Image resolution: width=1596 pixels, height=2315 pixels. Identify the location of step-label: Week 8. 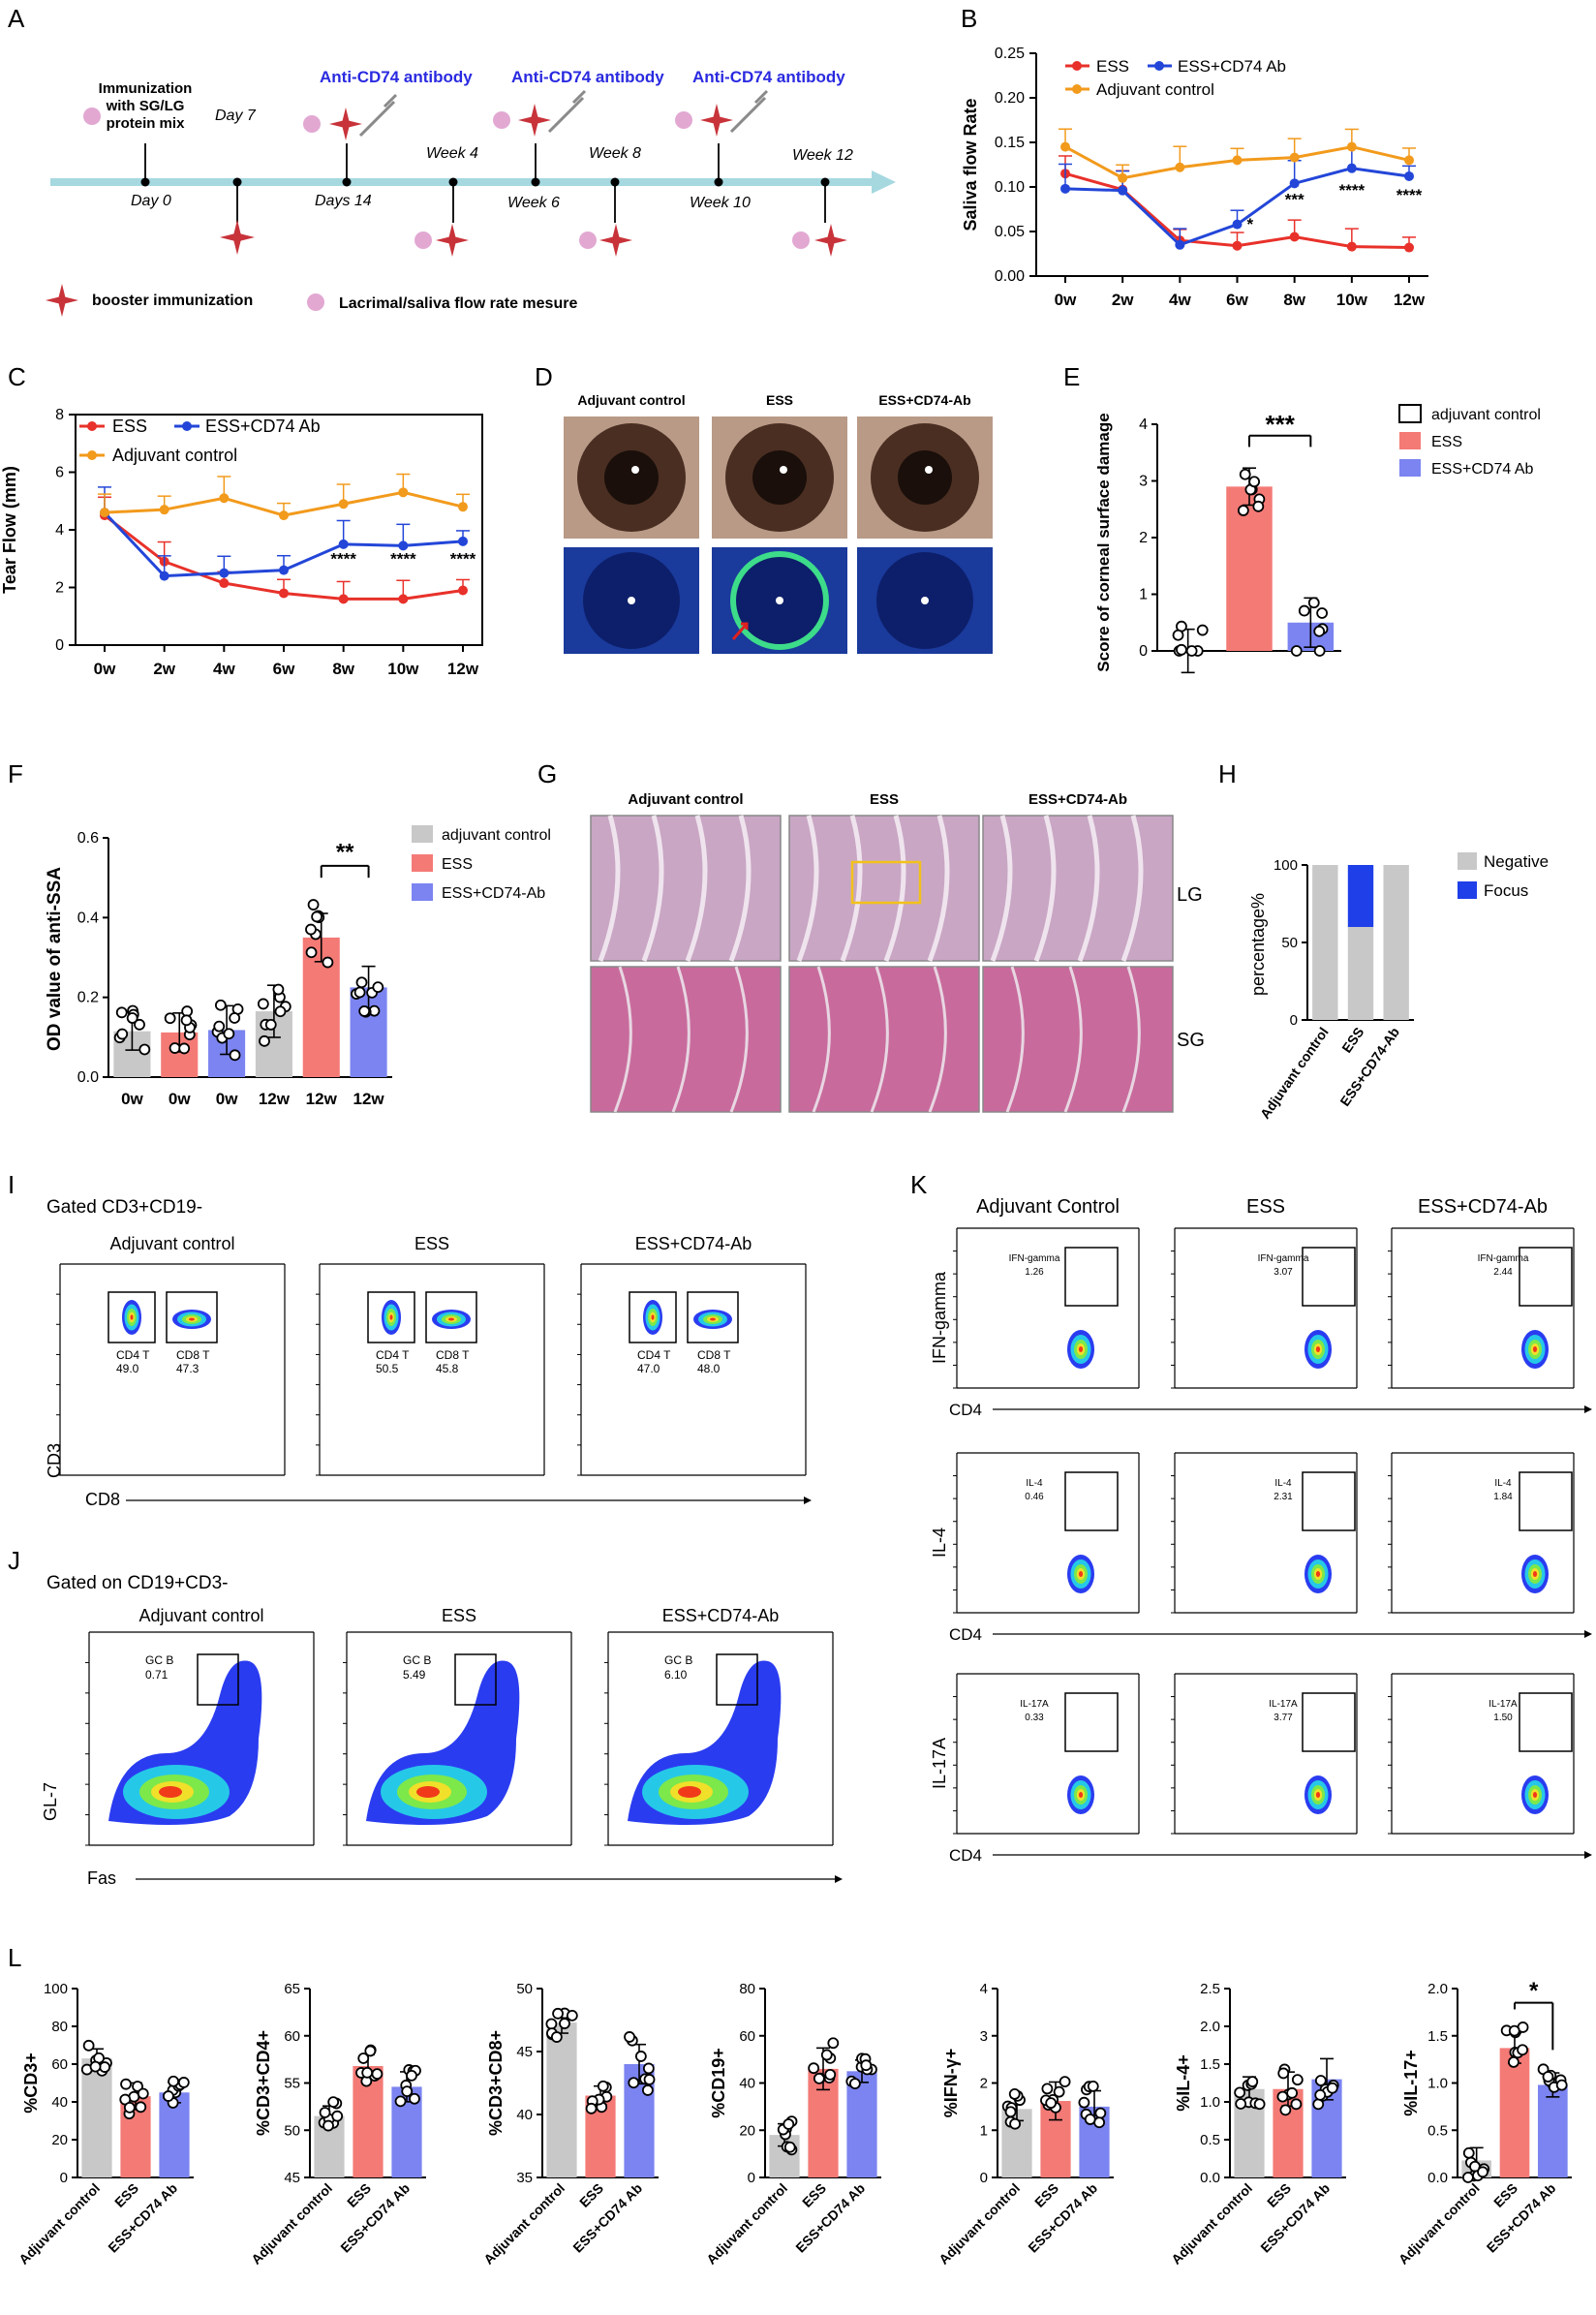
(615, 153).